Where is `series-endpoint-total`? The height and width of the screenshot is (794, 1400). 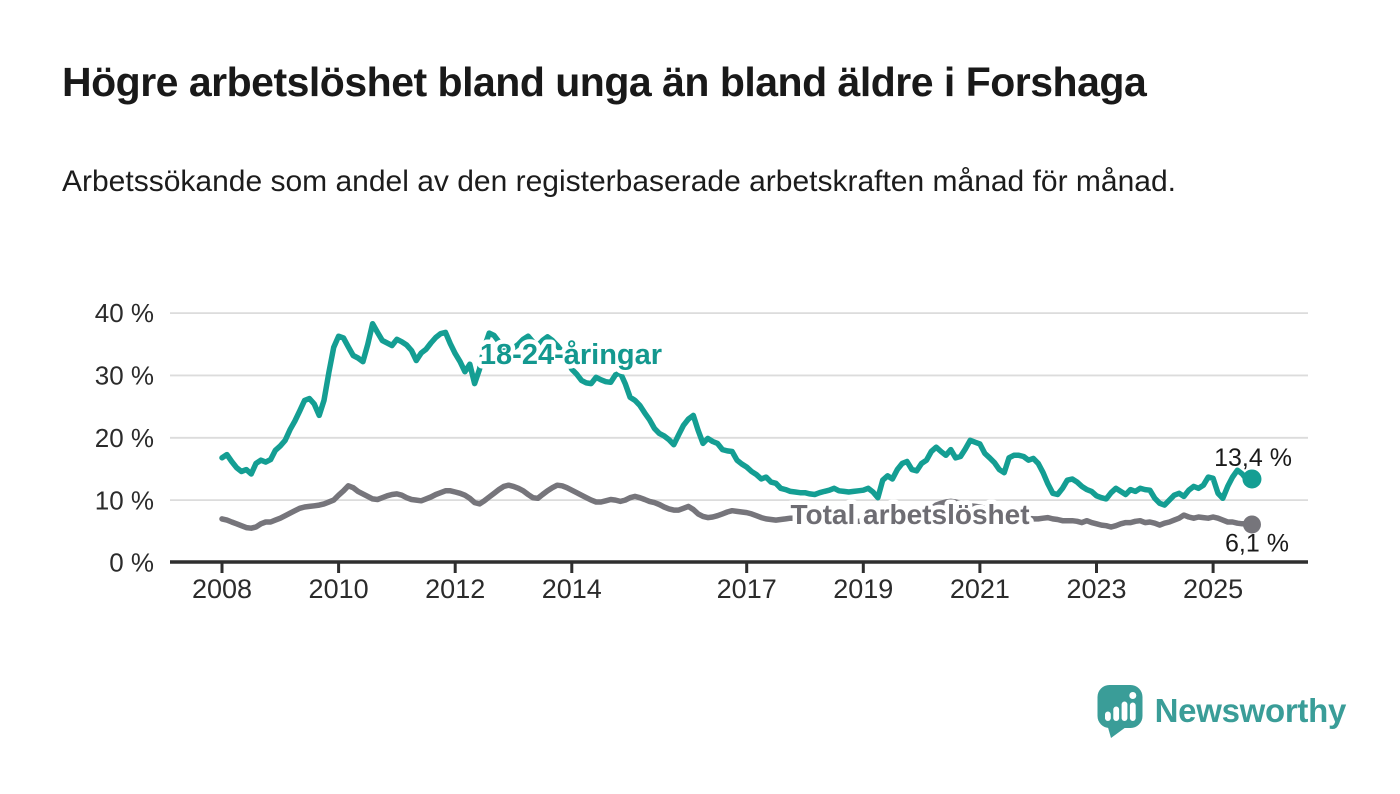 series-endpoint-total is located at coordinates (1251, 524).